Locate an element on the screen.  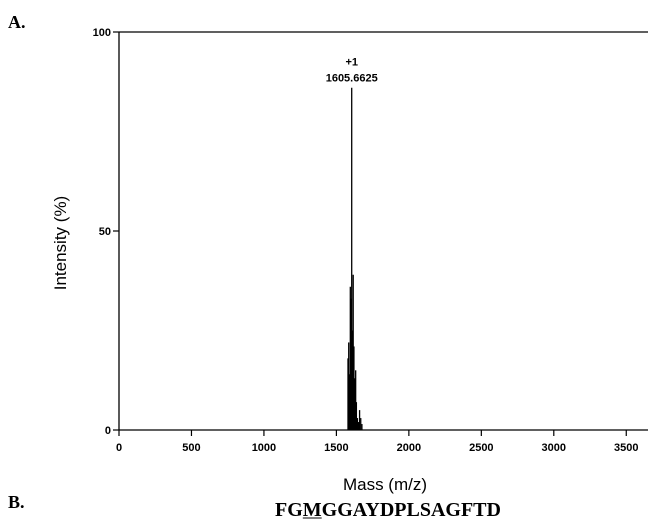
panel-b-label: B. is located at coordinates (16, 502).